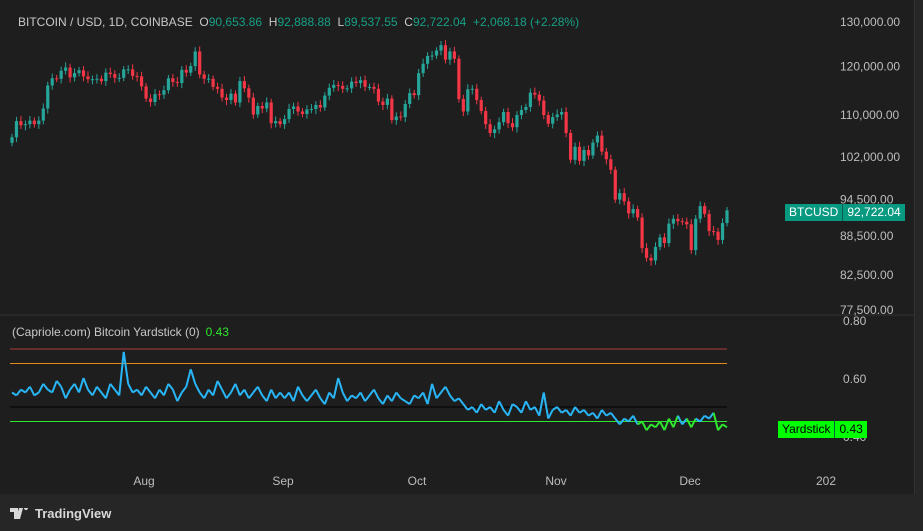 This screenshot has width=923, height=531. What do you see at coordinates (870, 157) in the screenshot?
I see `price-tick-label: 102,000.00` at bounding box center [870, 157].